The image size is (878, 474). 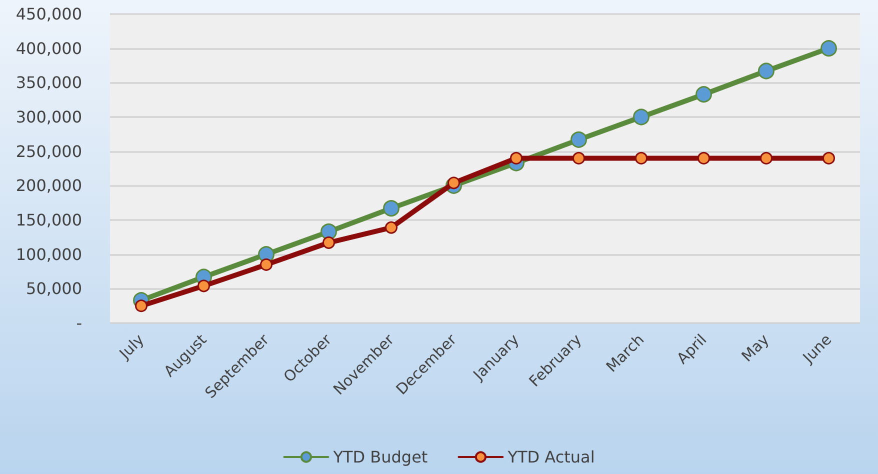 What do you see at coordinates (380, 457) in the screenshot?
I see `legend-label: YTD Budget` at bounding box center [380, 457].